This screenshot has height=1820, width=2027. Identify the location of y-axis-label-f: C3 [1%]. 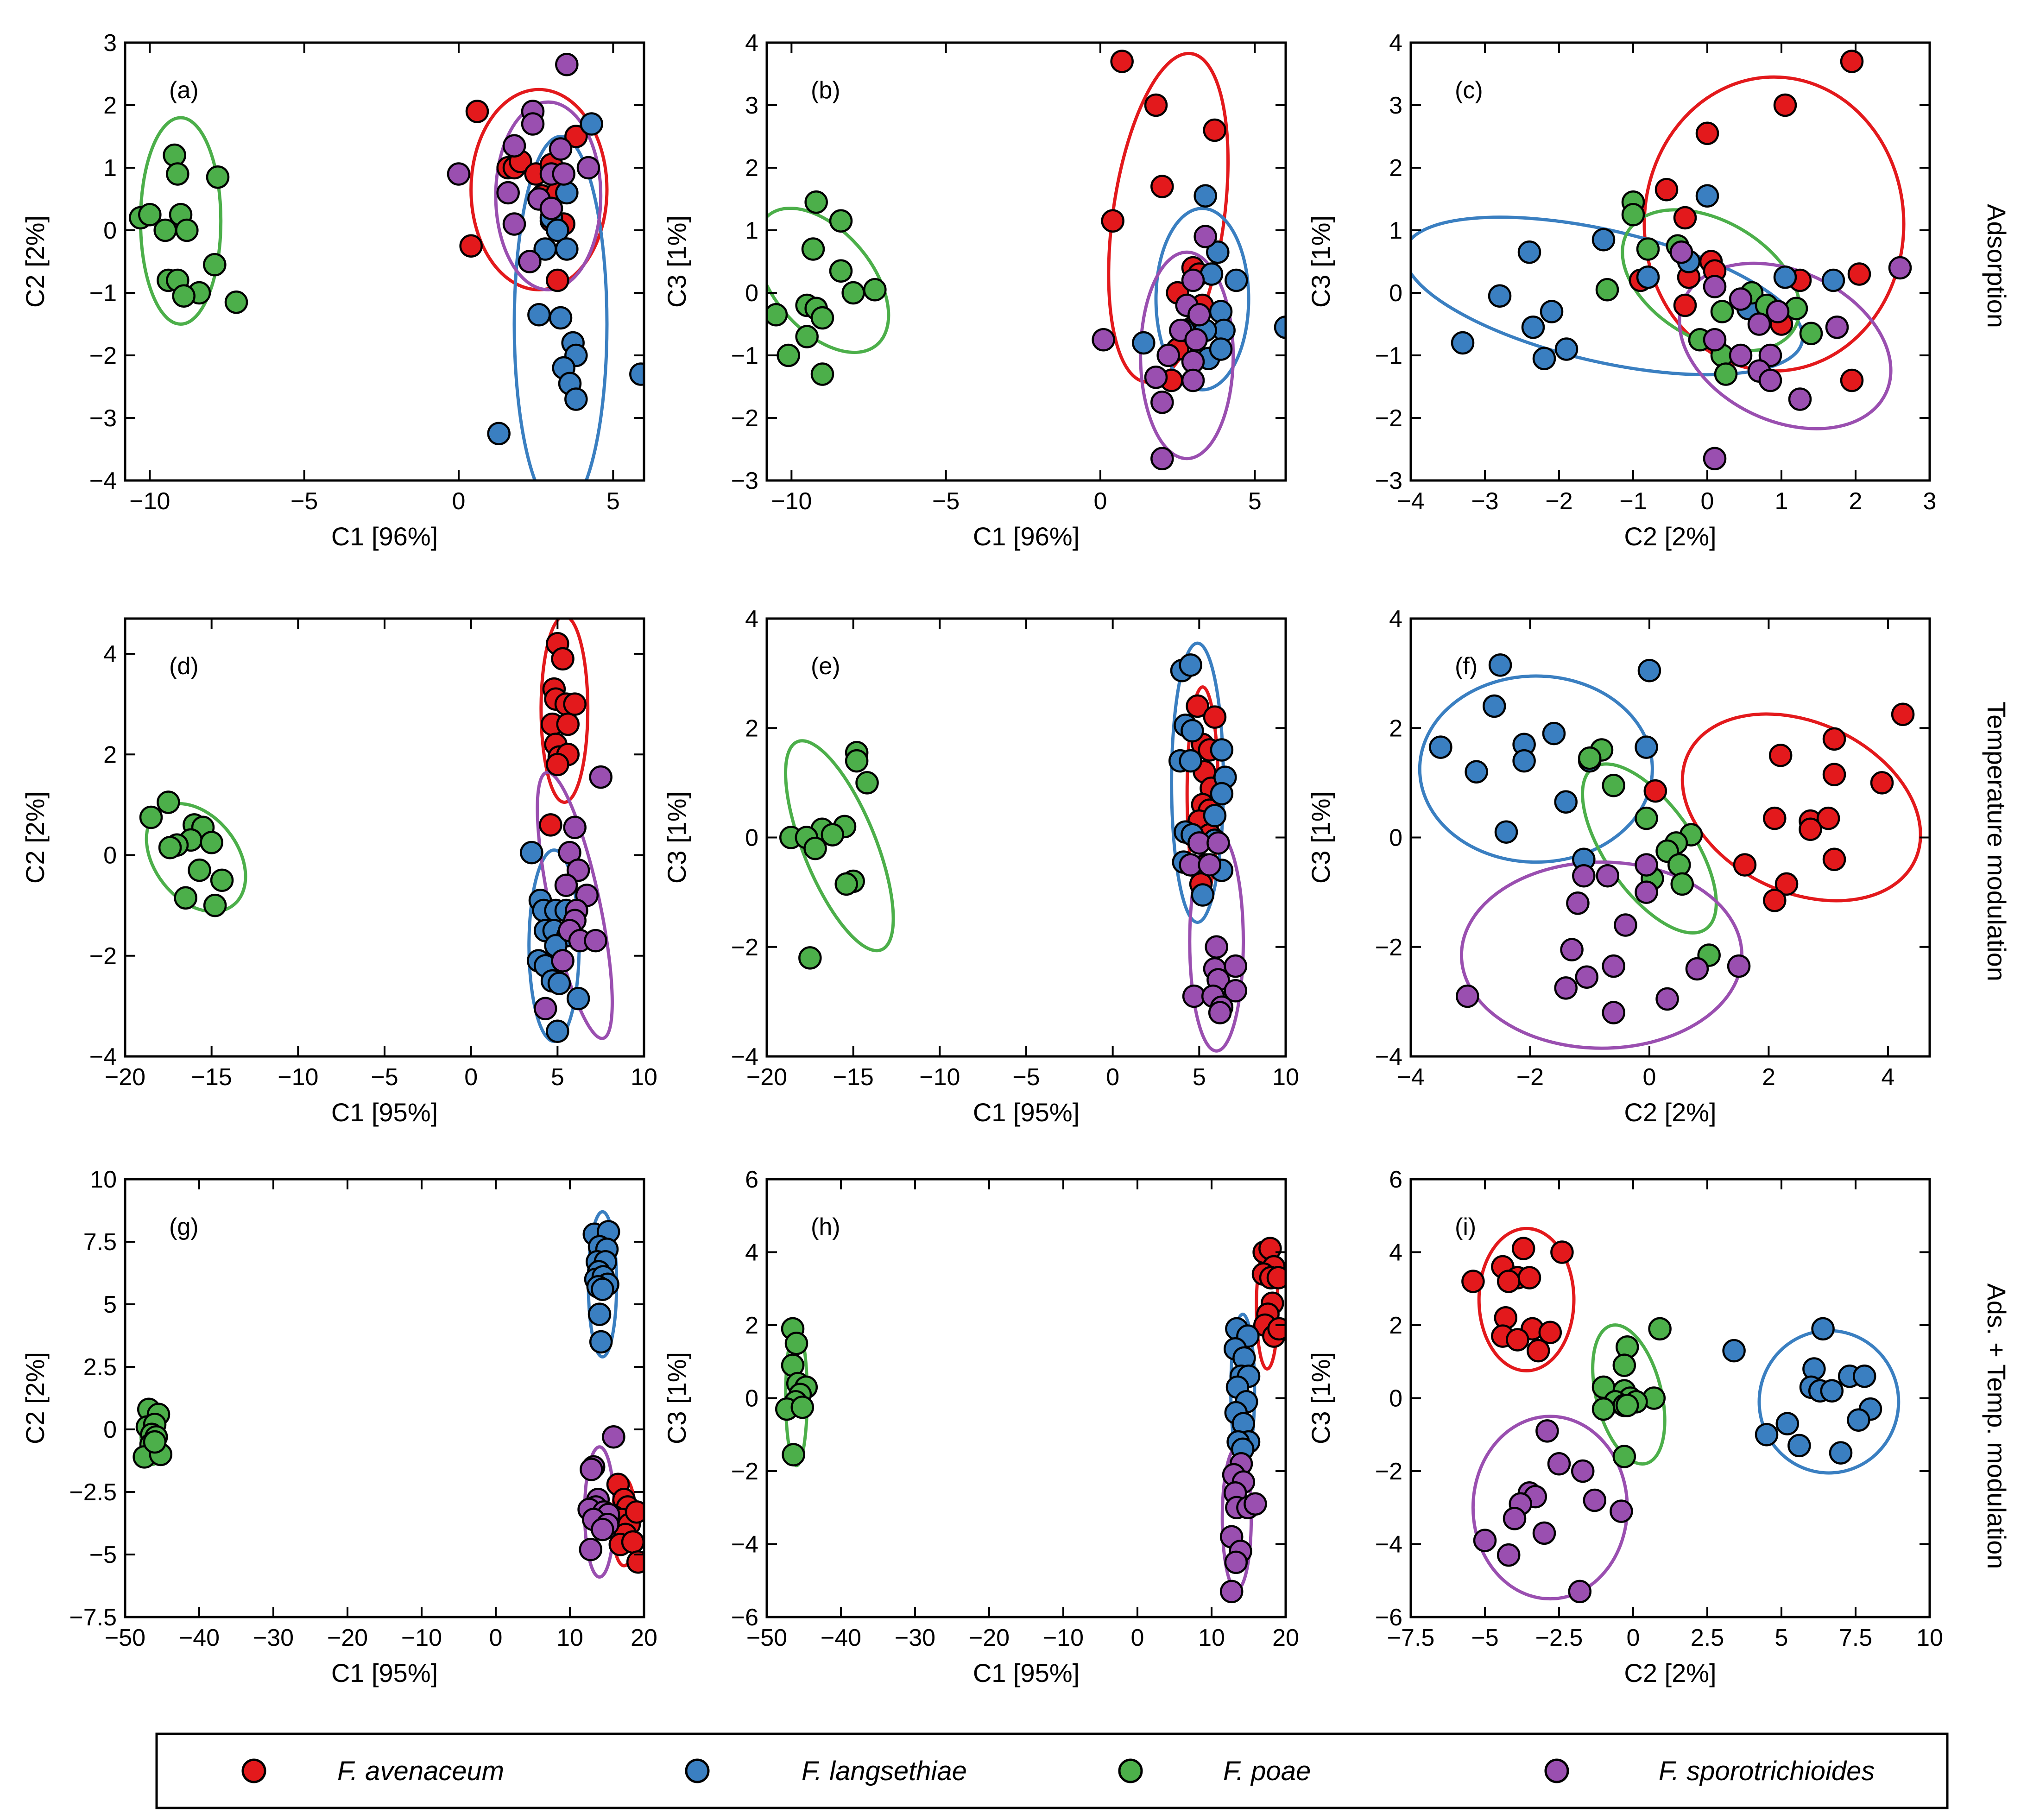
(1320, 837).